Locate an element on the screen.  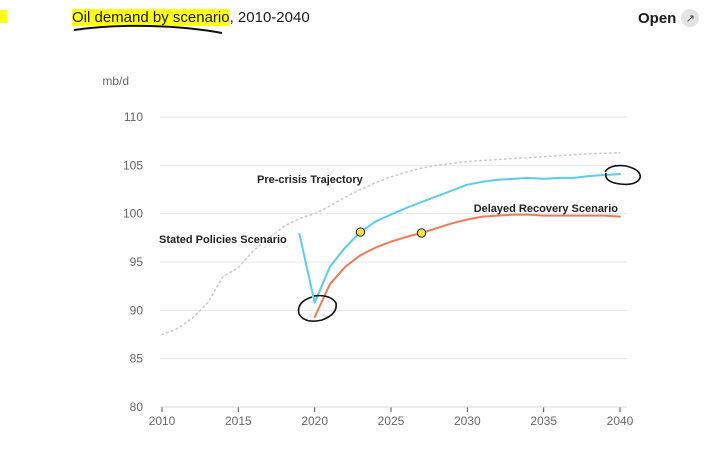
highlight-mark is located at coordinates (3, 16).